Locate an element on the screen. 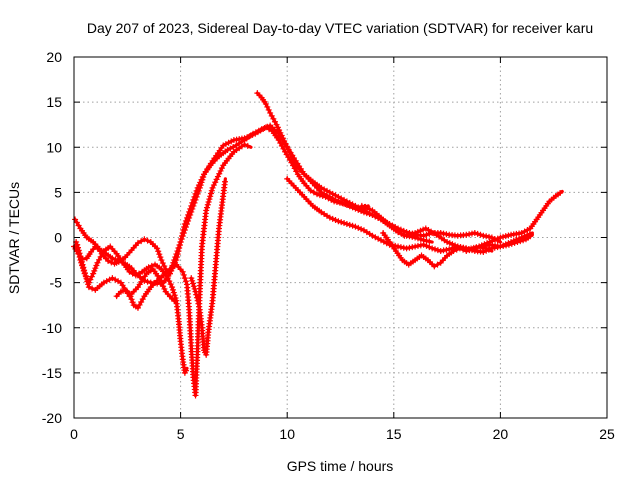  y-tick-label: -15 is located at coordinates (52, 373).